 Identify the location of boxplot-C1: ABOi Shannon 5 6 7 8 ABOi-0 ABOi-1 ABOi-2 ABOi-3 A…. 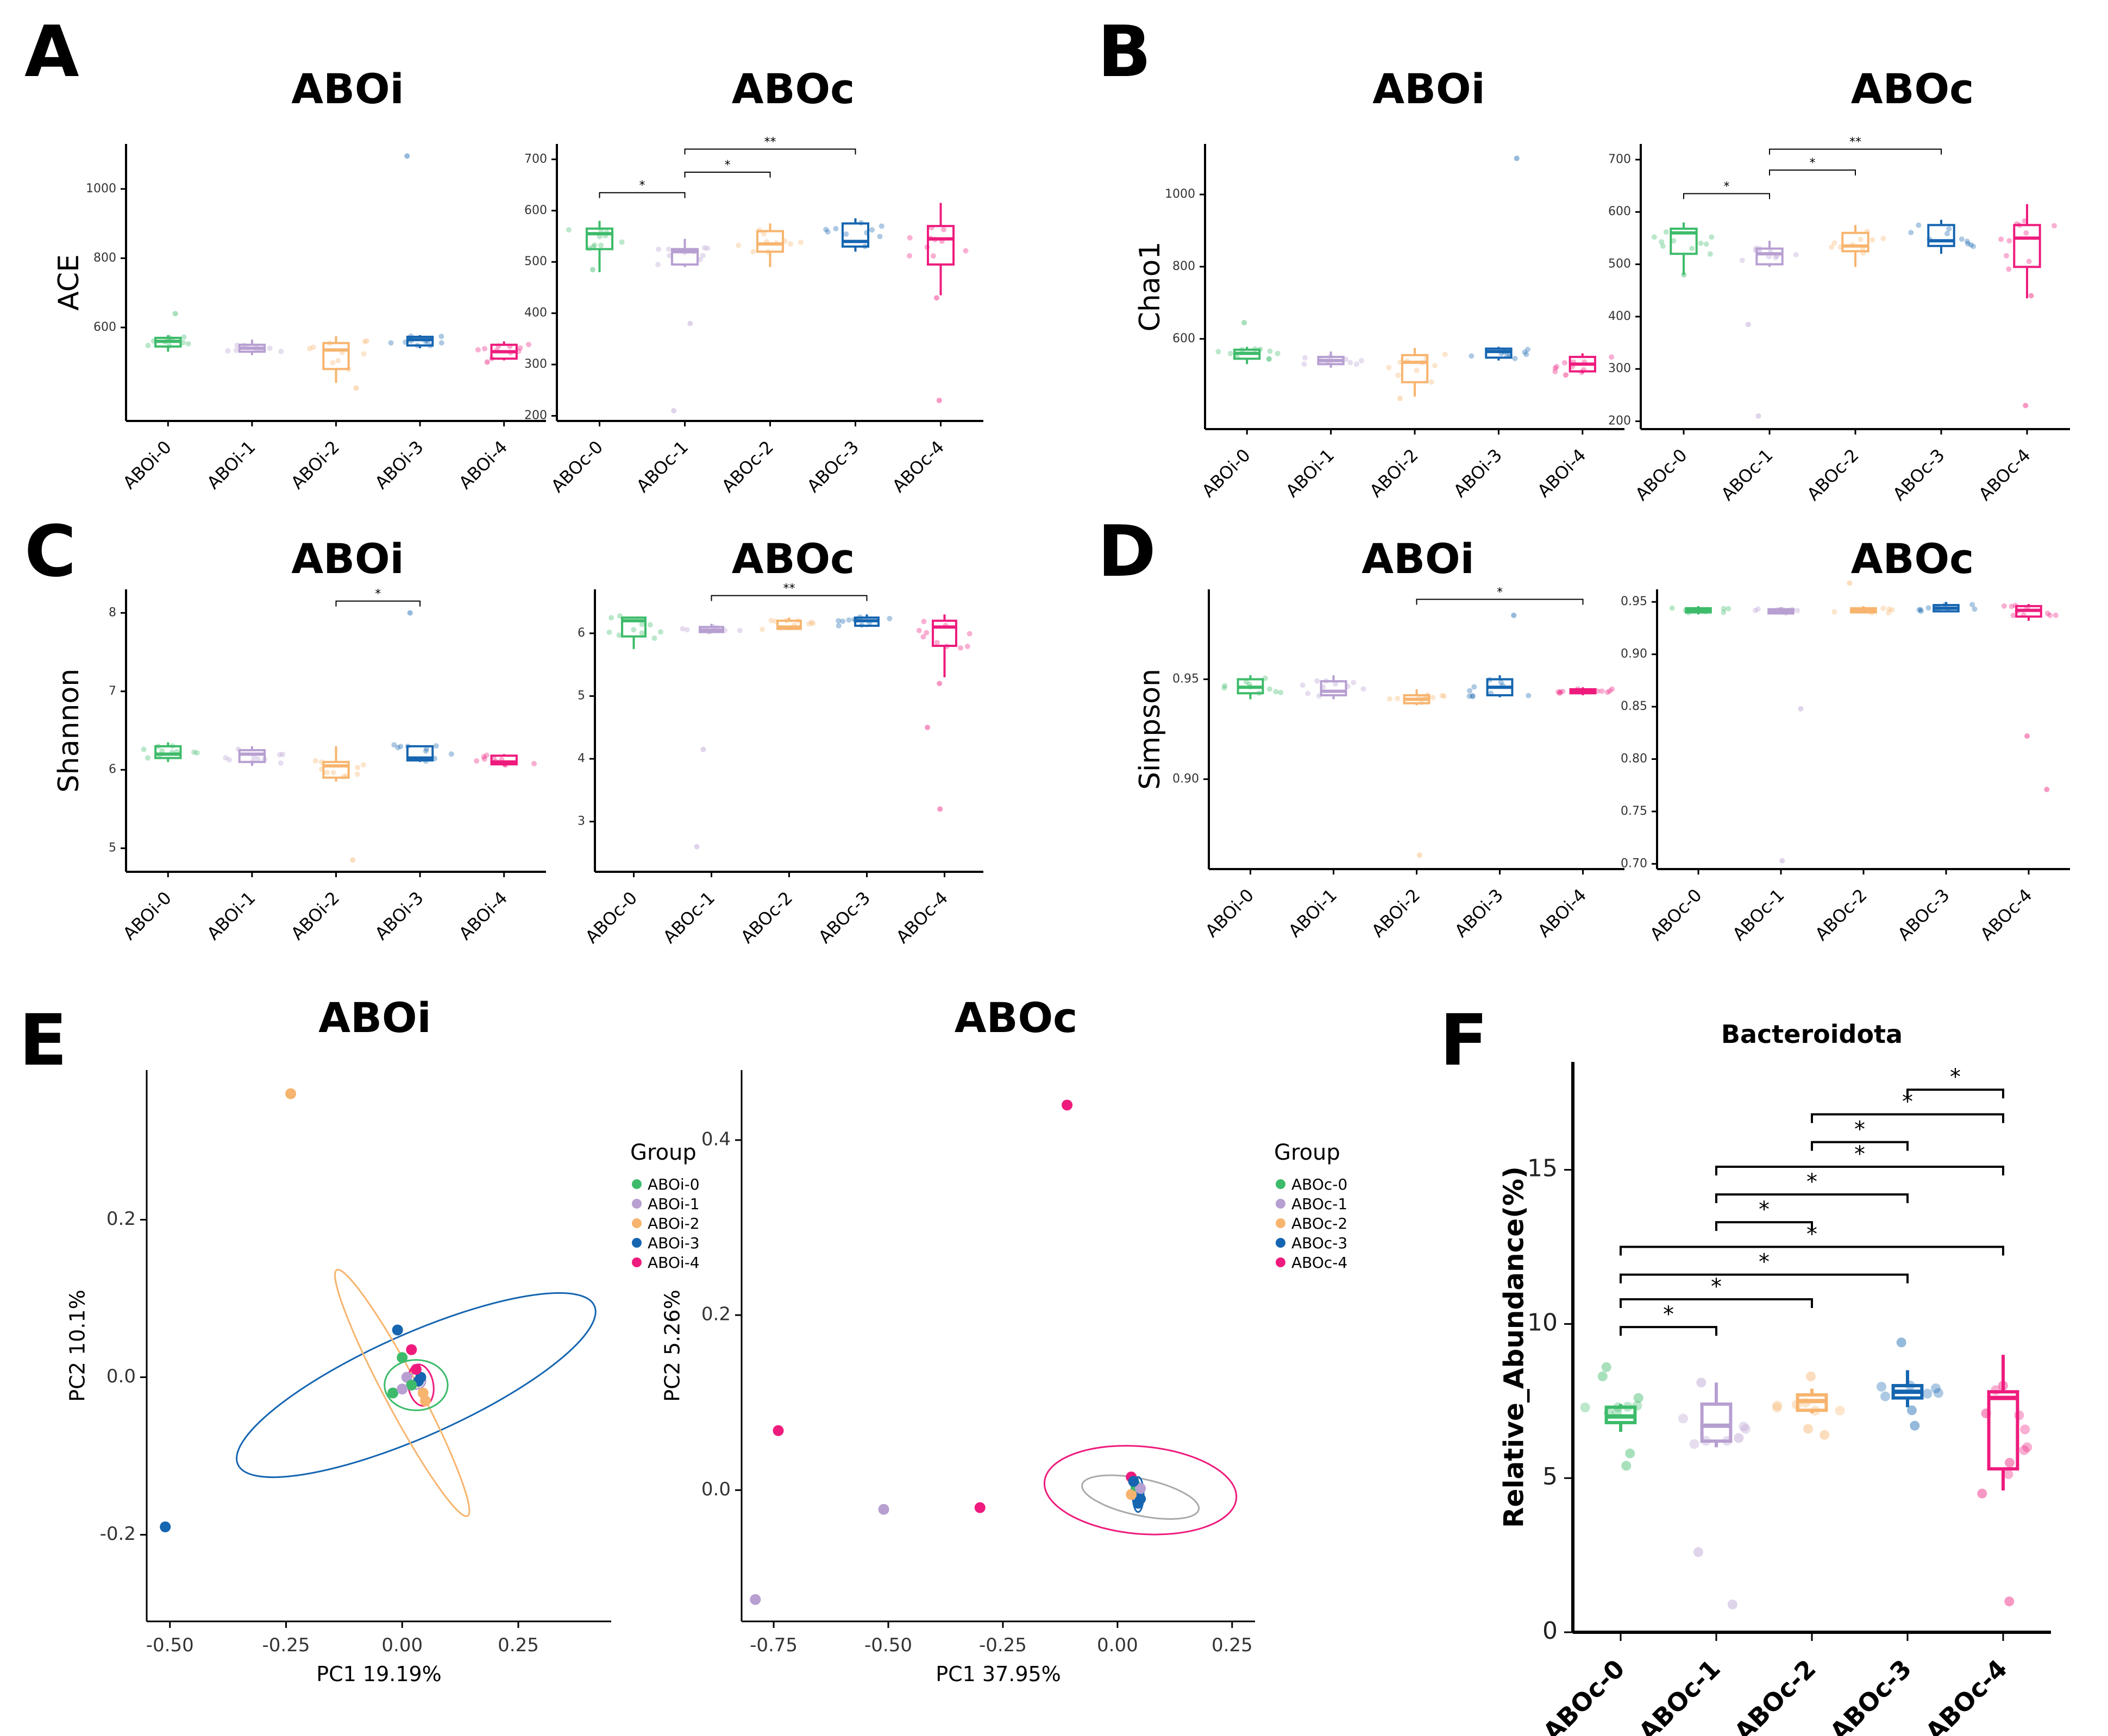
(299, 739).